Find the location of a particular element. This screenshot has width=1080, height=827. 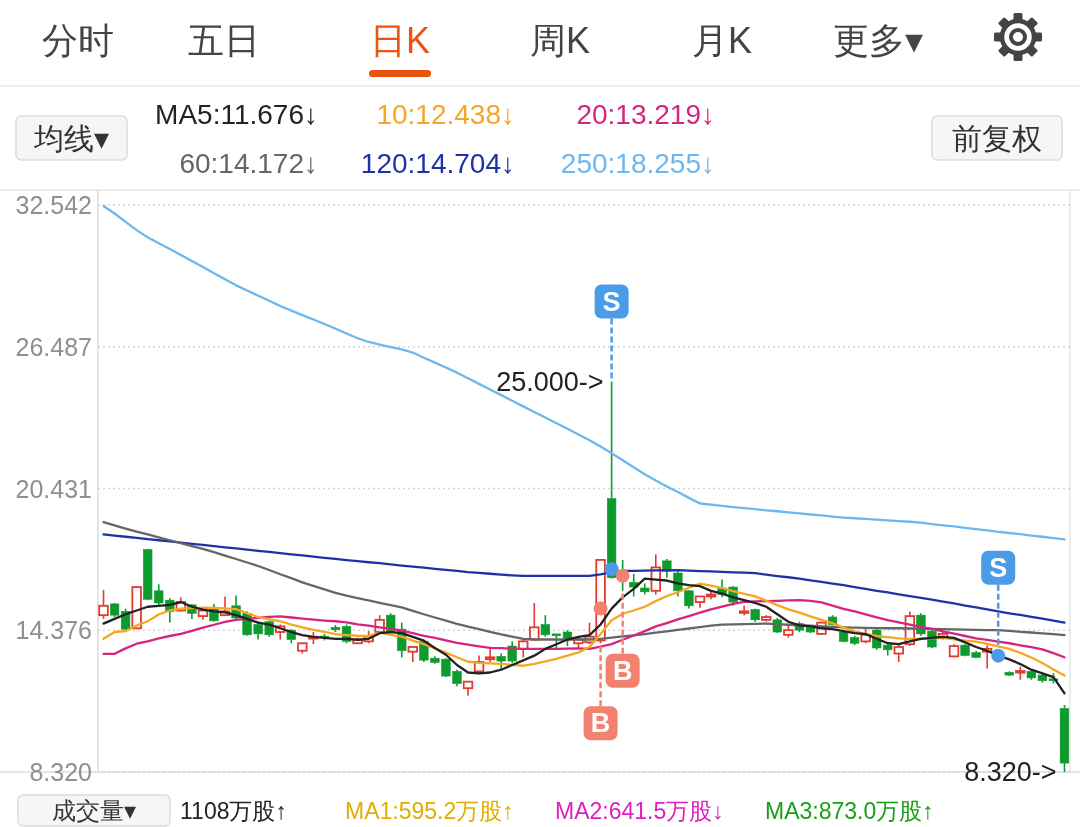

volume-info: MA2:641.5万股↓ is located at coordinates (639, 811).